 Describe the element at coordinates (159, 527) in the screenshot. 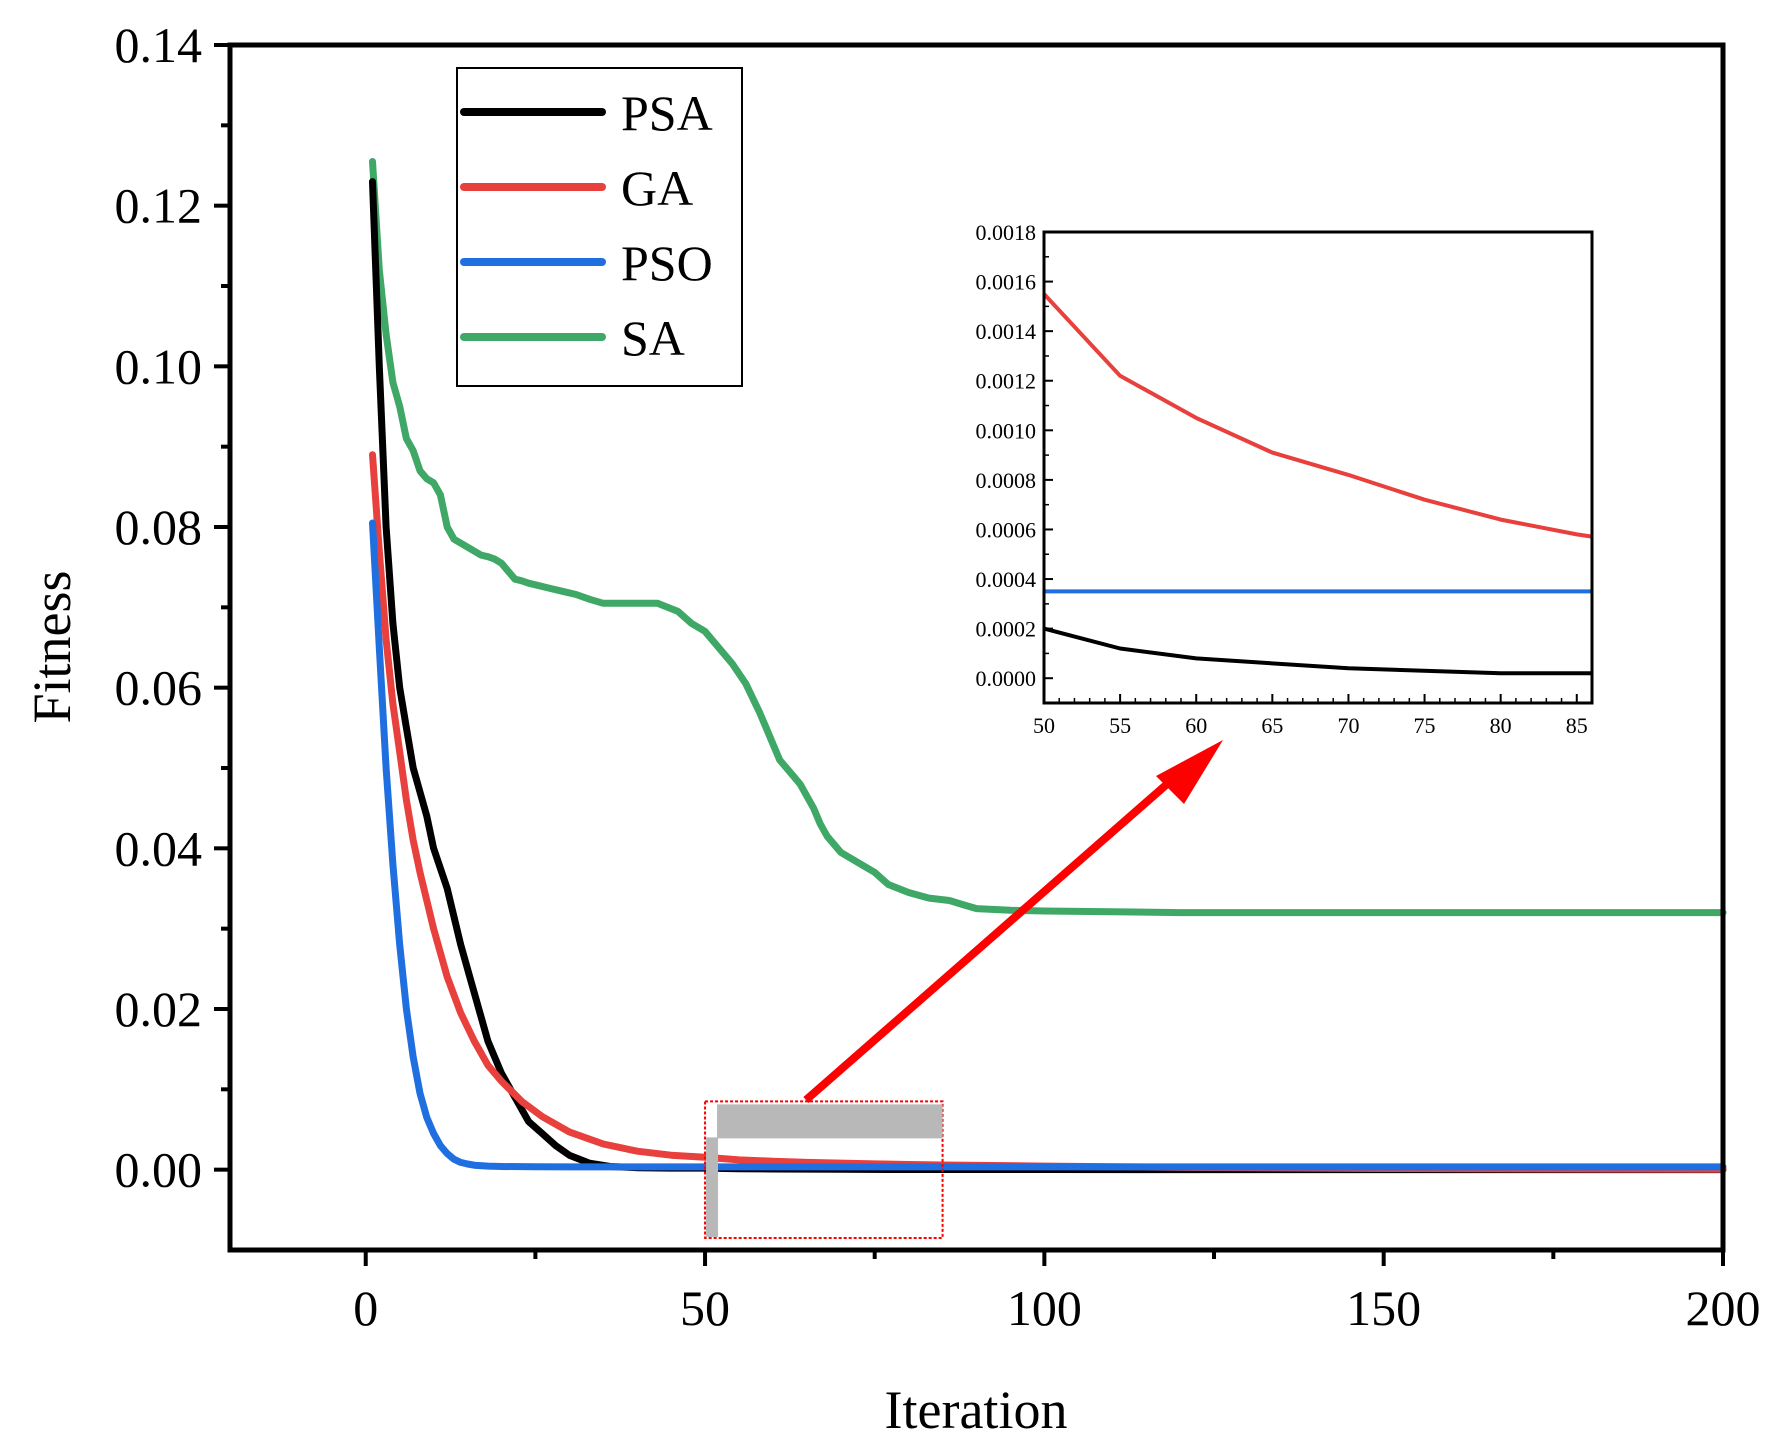

I see `y-tick-label: 0.08` at that location.